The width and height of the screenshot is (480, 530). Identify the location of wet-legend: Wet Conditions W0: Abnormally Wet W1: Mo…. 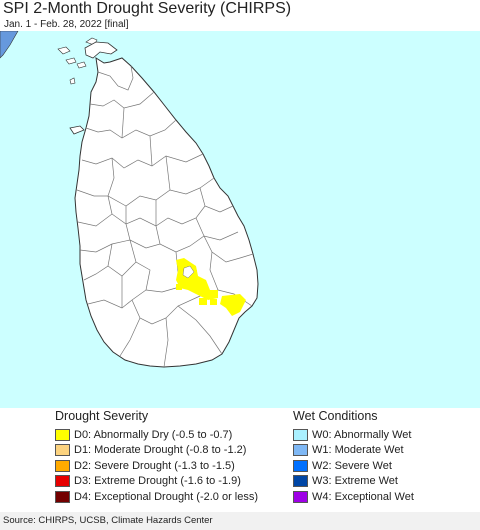
(353, 456).